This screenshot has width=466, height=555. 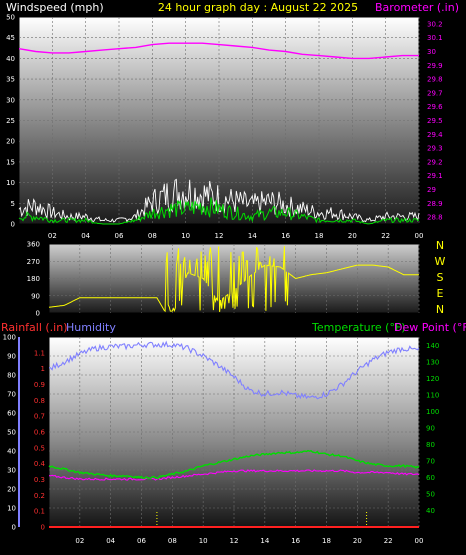 What do you see at coordinates (10, 59) in the screenshot?
I see `wind-ytick-label: 40` at bounding box center [10, 59].